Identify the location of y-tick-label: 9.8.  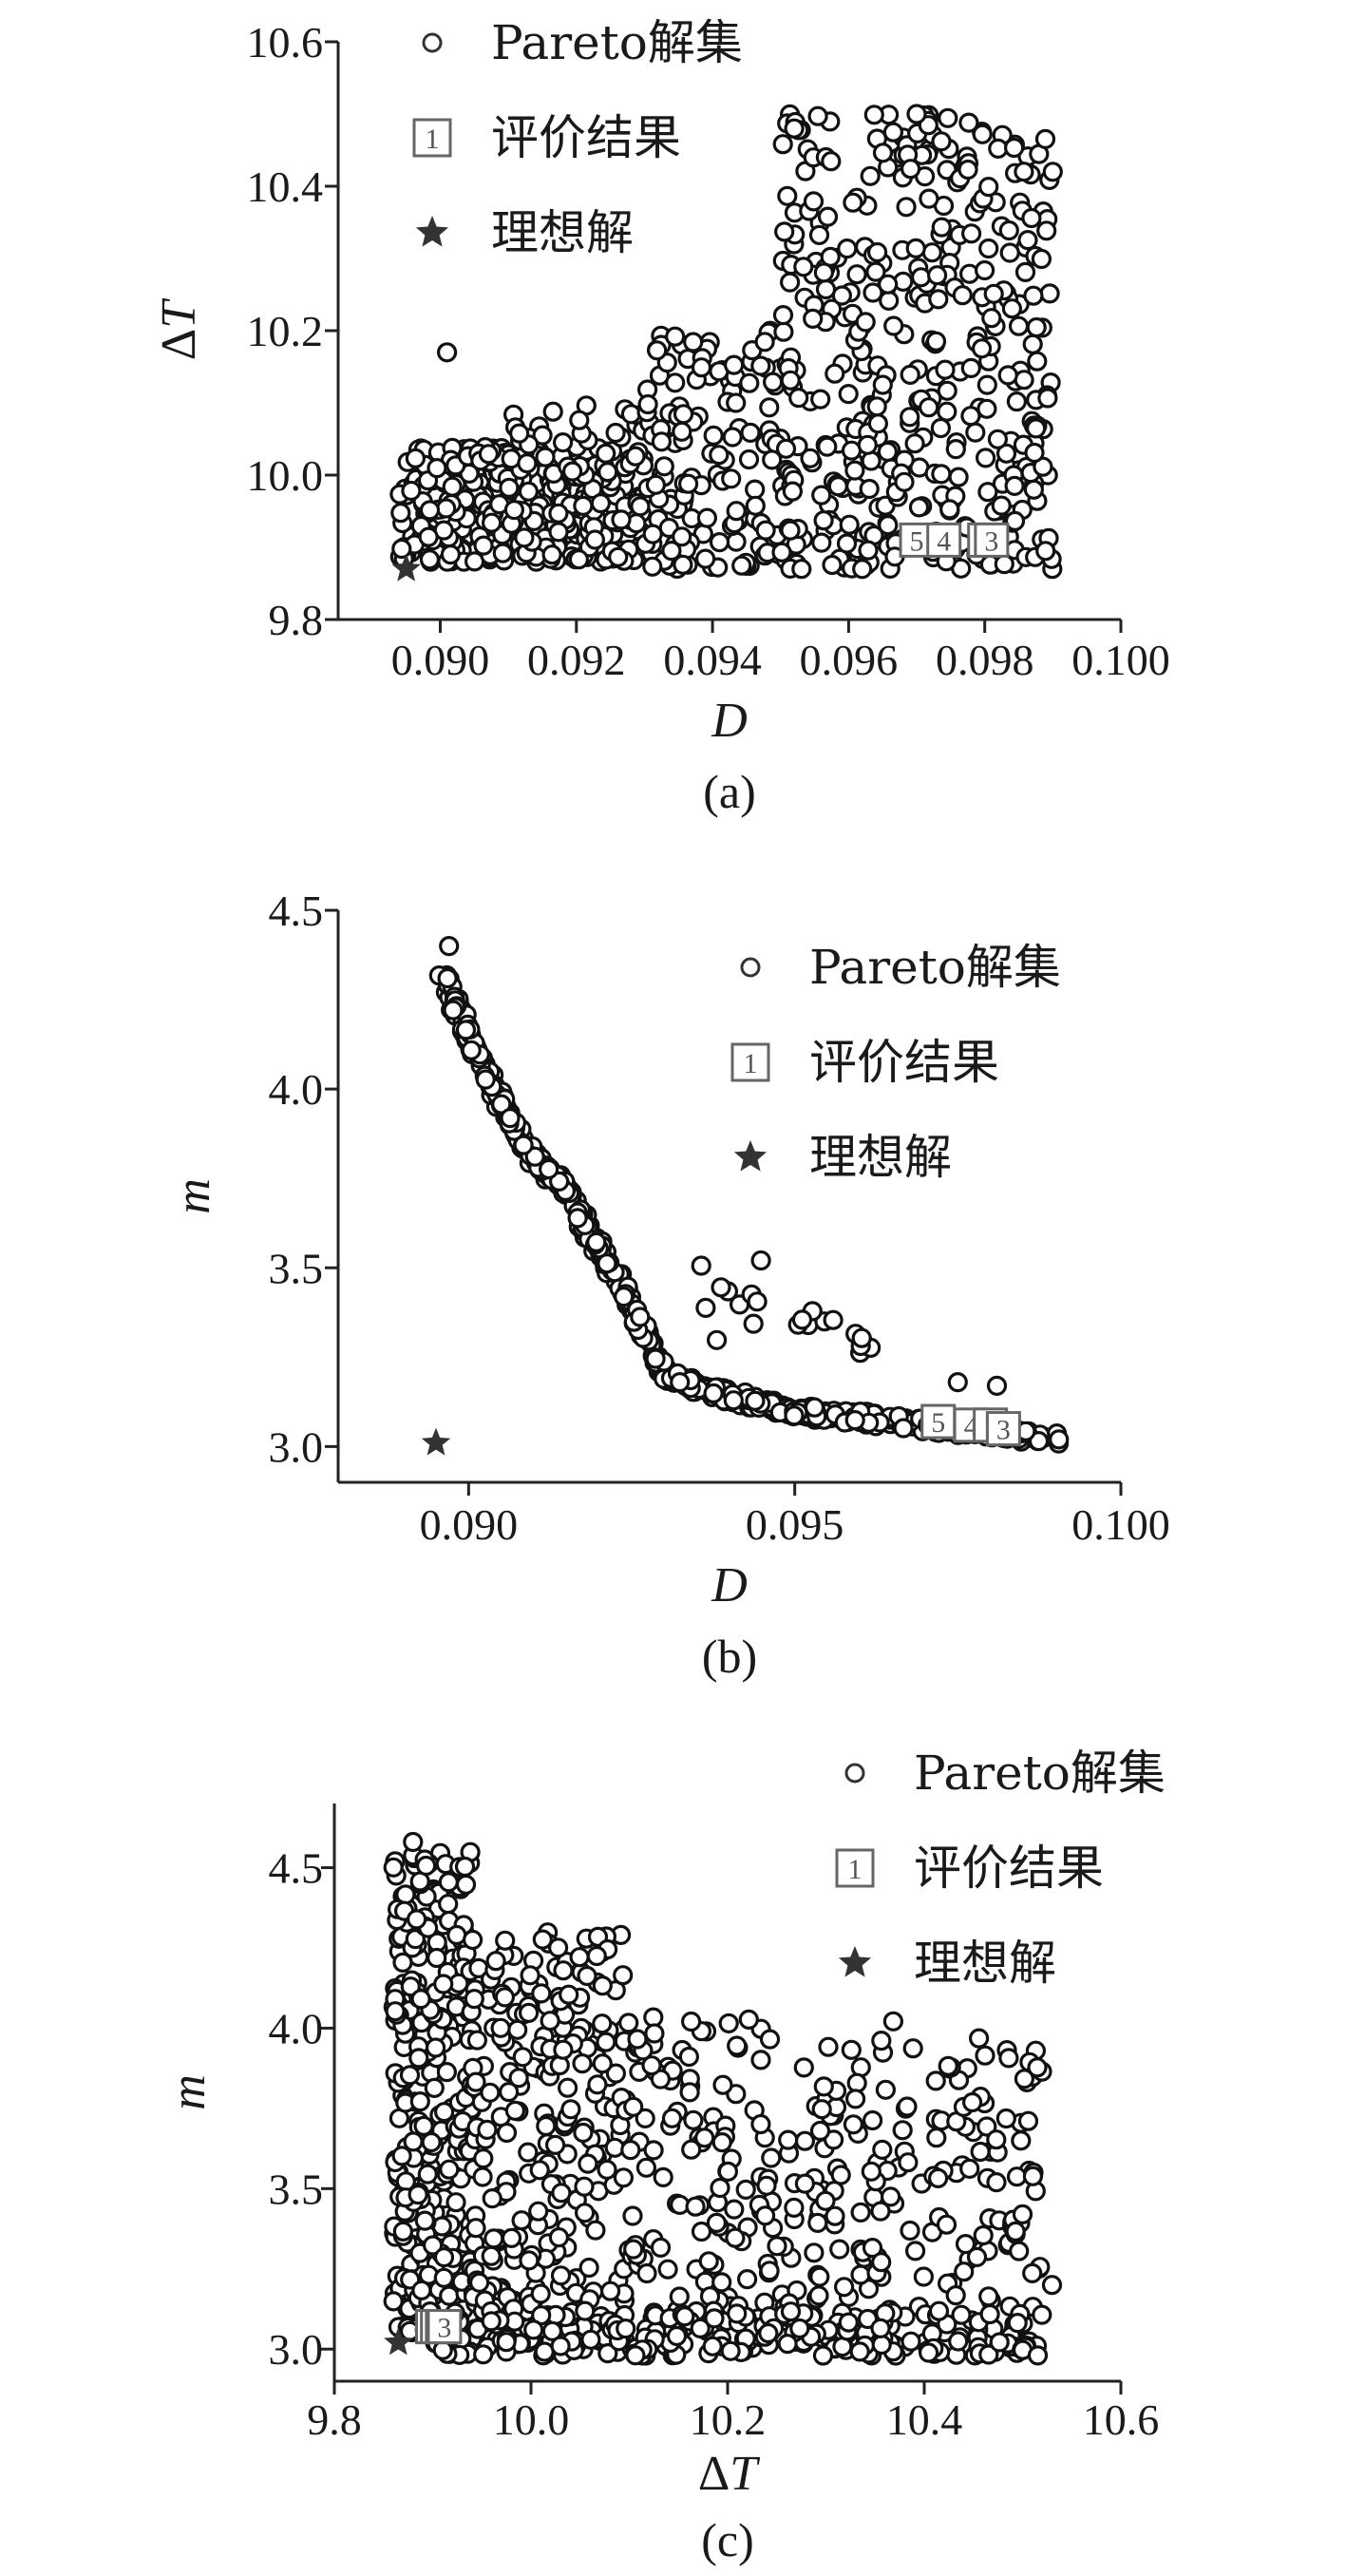
(297, 620).